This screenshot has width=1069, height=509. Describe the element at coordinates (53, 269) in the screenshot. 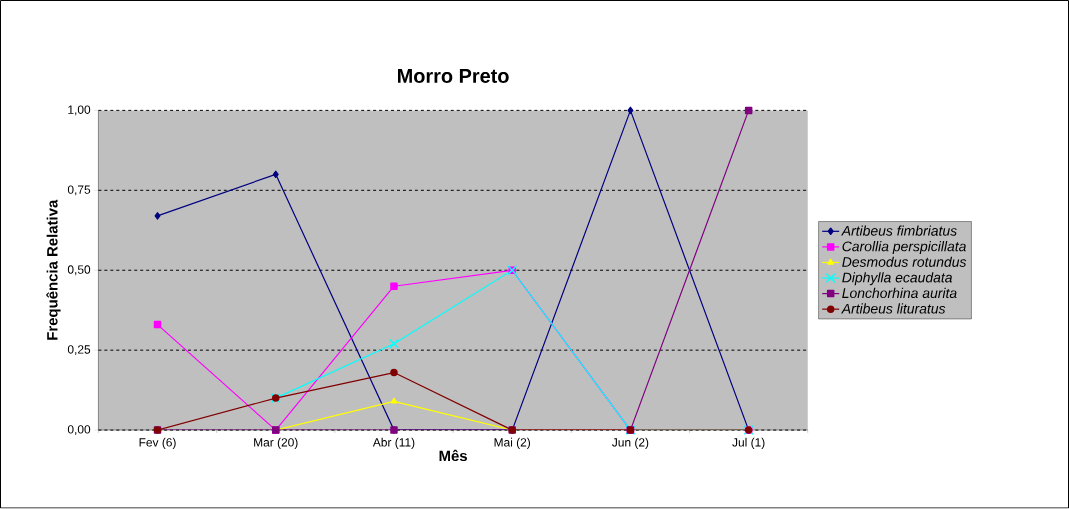

I see `y-axis-title: Frequência Relativa` at that location.